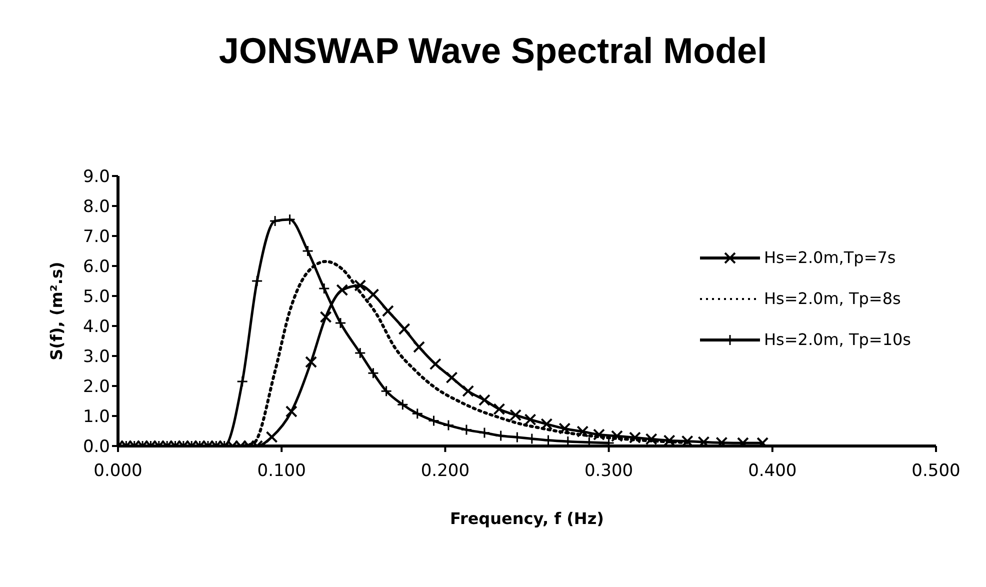 The image size is (986, 587). I want to click on x-axis-title: Frequency, f (Hz), so click(527, 518).